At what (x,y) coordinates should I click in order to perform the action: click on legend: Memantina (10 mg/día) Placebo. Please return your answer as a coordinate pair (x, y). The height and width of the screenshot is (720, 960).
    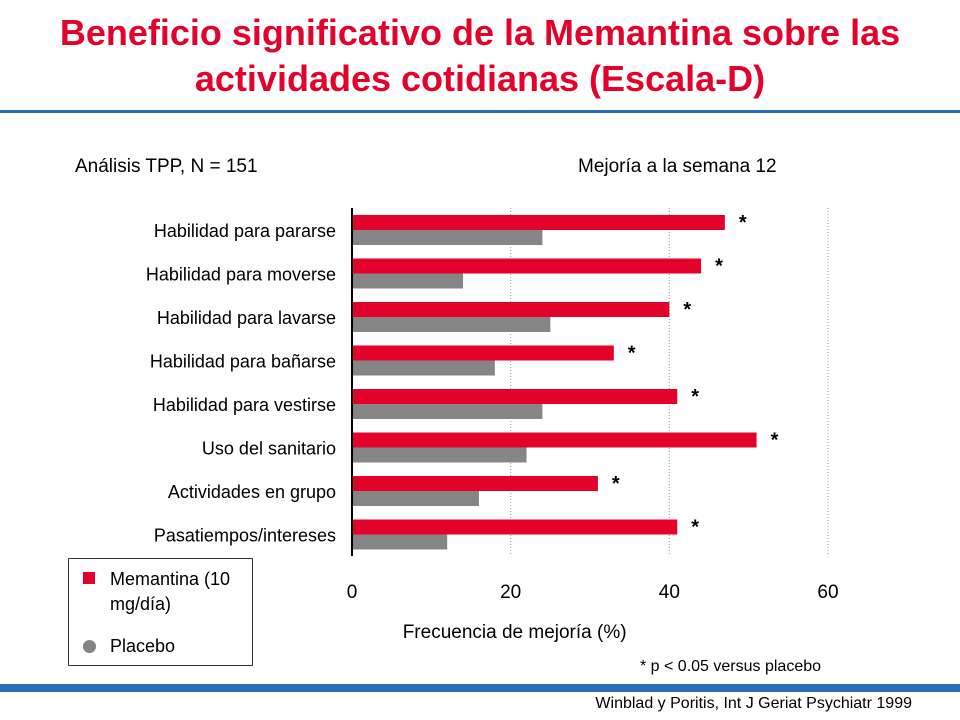
    Looking at the image, I should click on (160, 612).